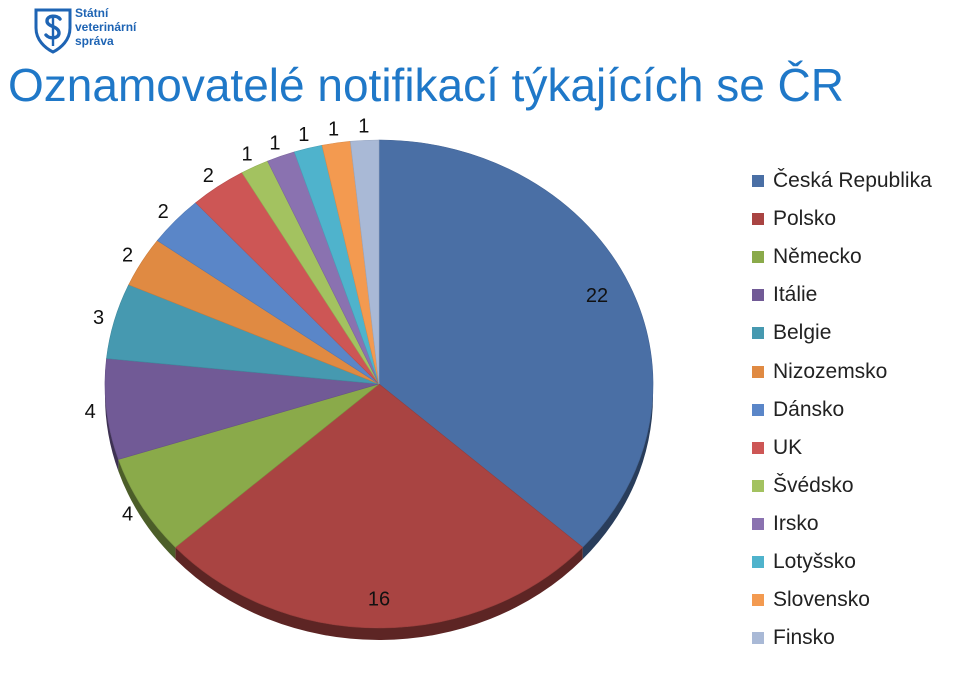  I want to click on legend-item: Nizozemsko, so click(842, 371).